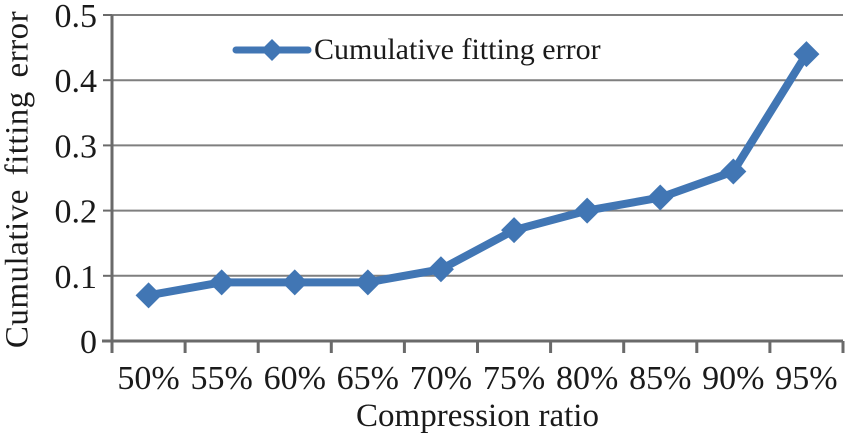  I want to click on y-tick-label: 0.2, so click(76, 212).